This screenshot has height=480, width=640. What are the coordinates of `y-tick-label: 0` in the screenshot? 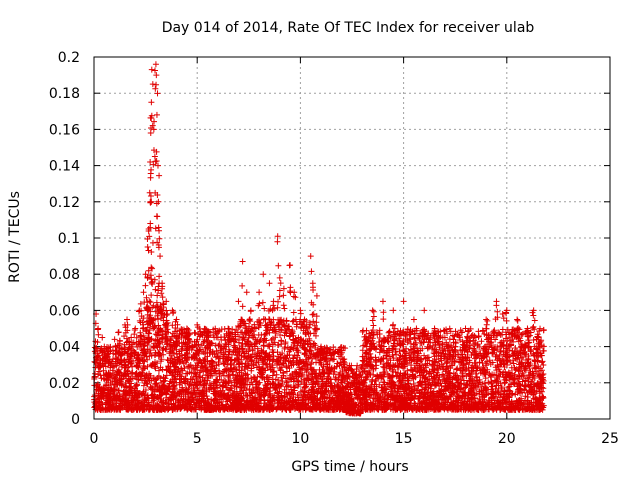 It's located at (75, 420).